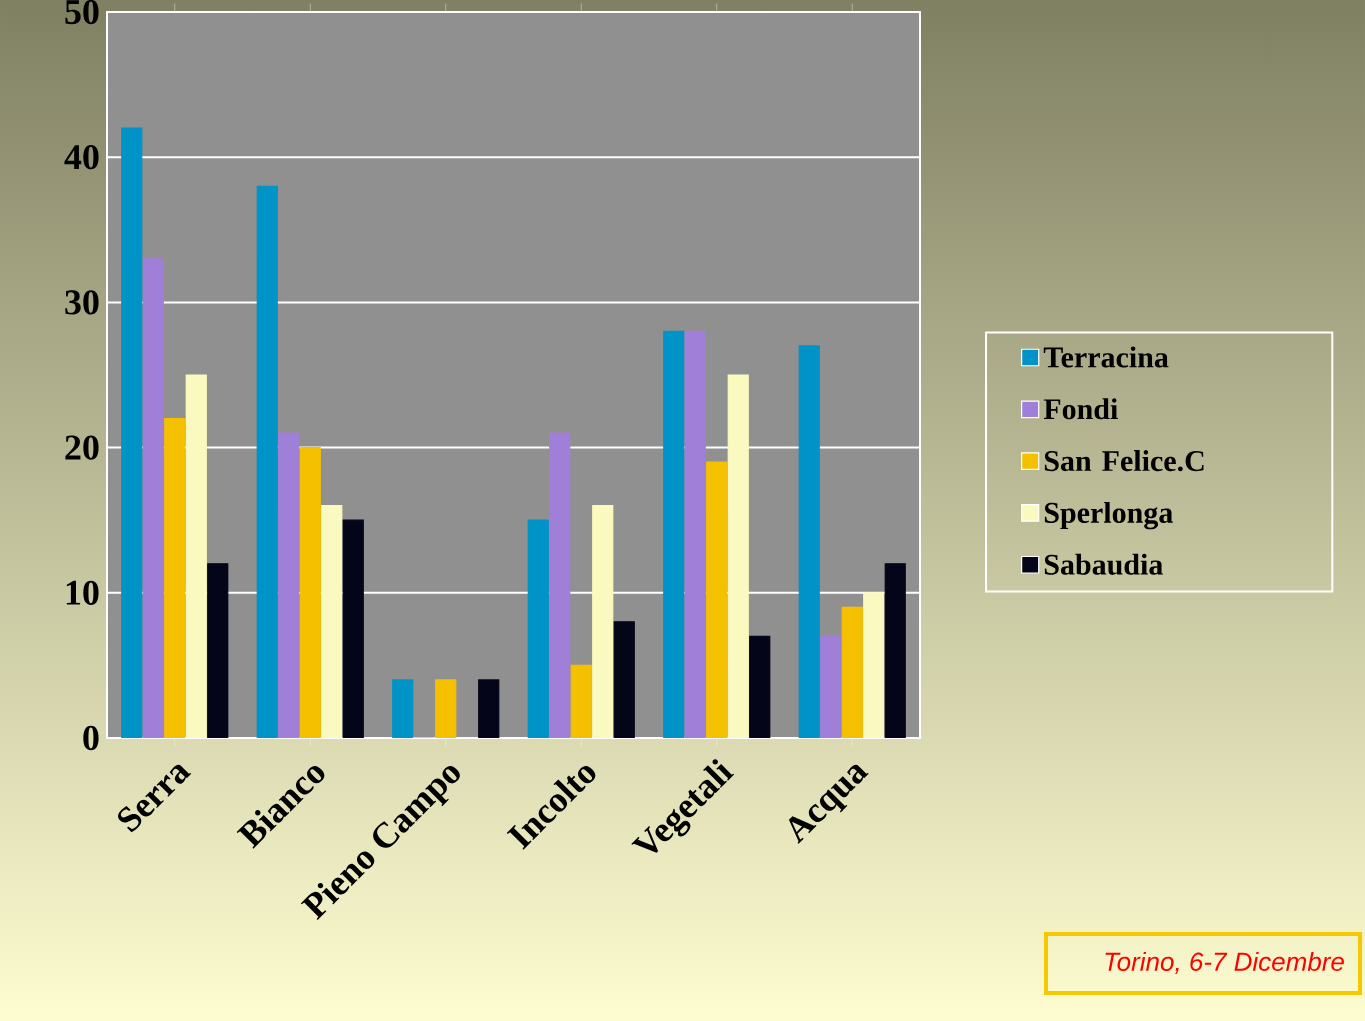 The width and height of the screenshot is (1365, 1021). I want to click on legend-label: Sabaudia, so click(1103, 564).